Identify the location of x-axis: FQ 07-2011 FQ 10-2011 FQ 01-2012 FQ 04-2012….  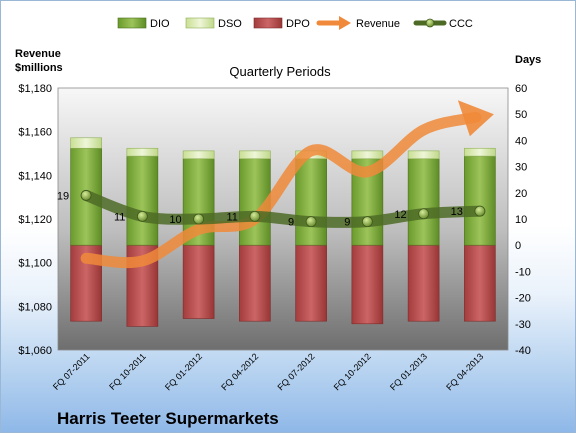
(268, 371).